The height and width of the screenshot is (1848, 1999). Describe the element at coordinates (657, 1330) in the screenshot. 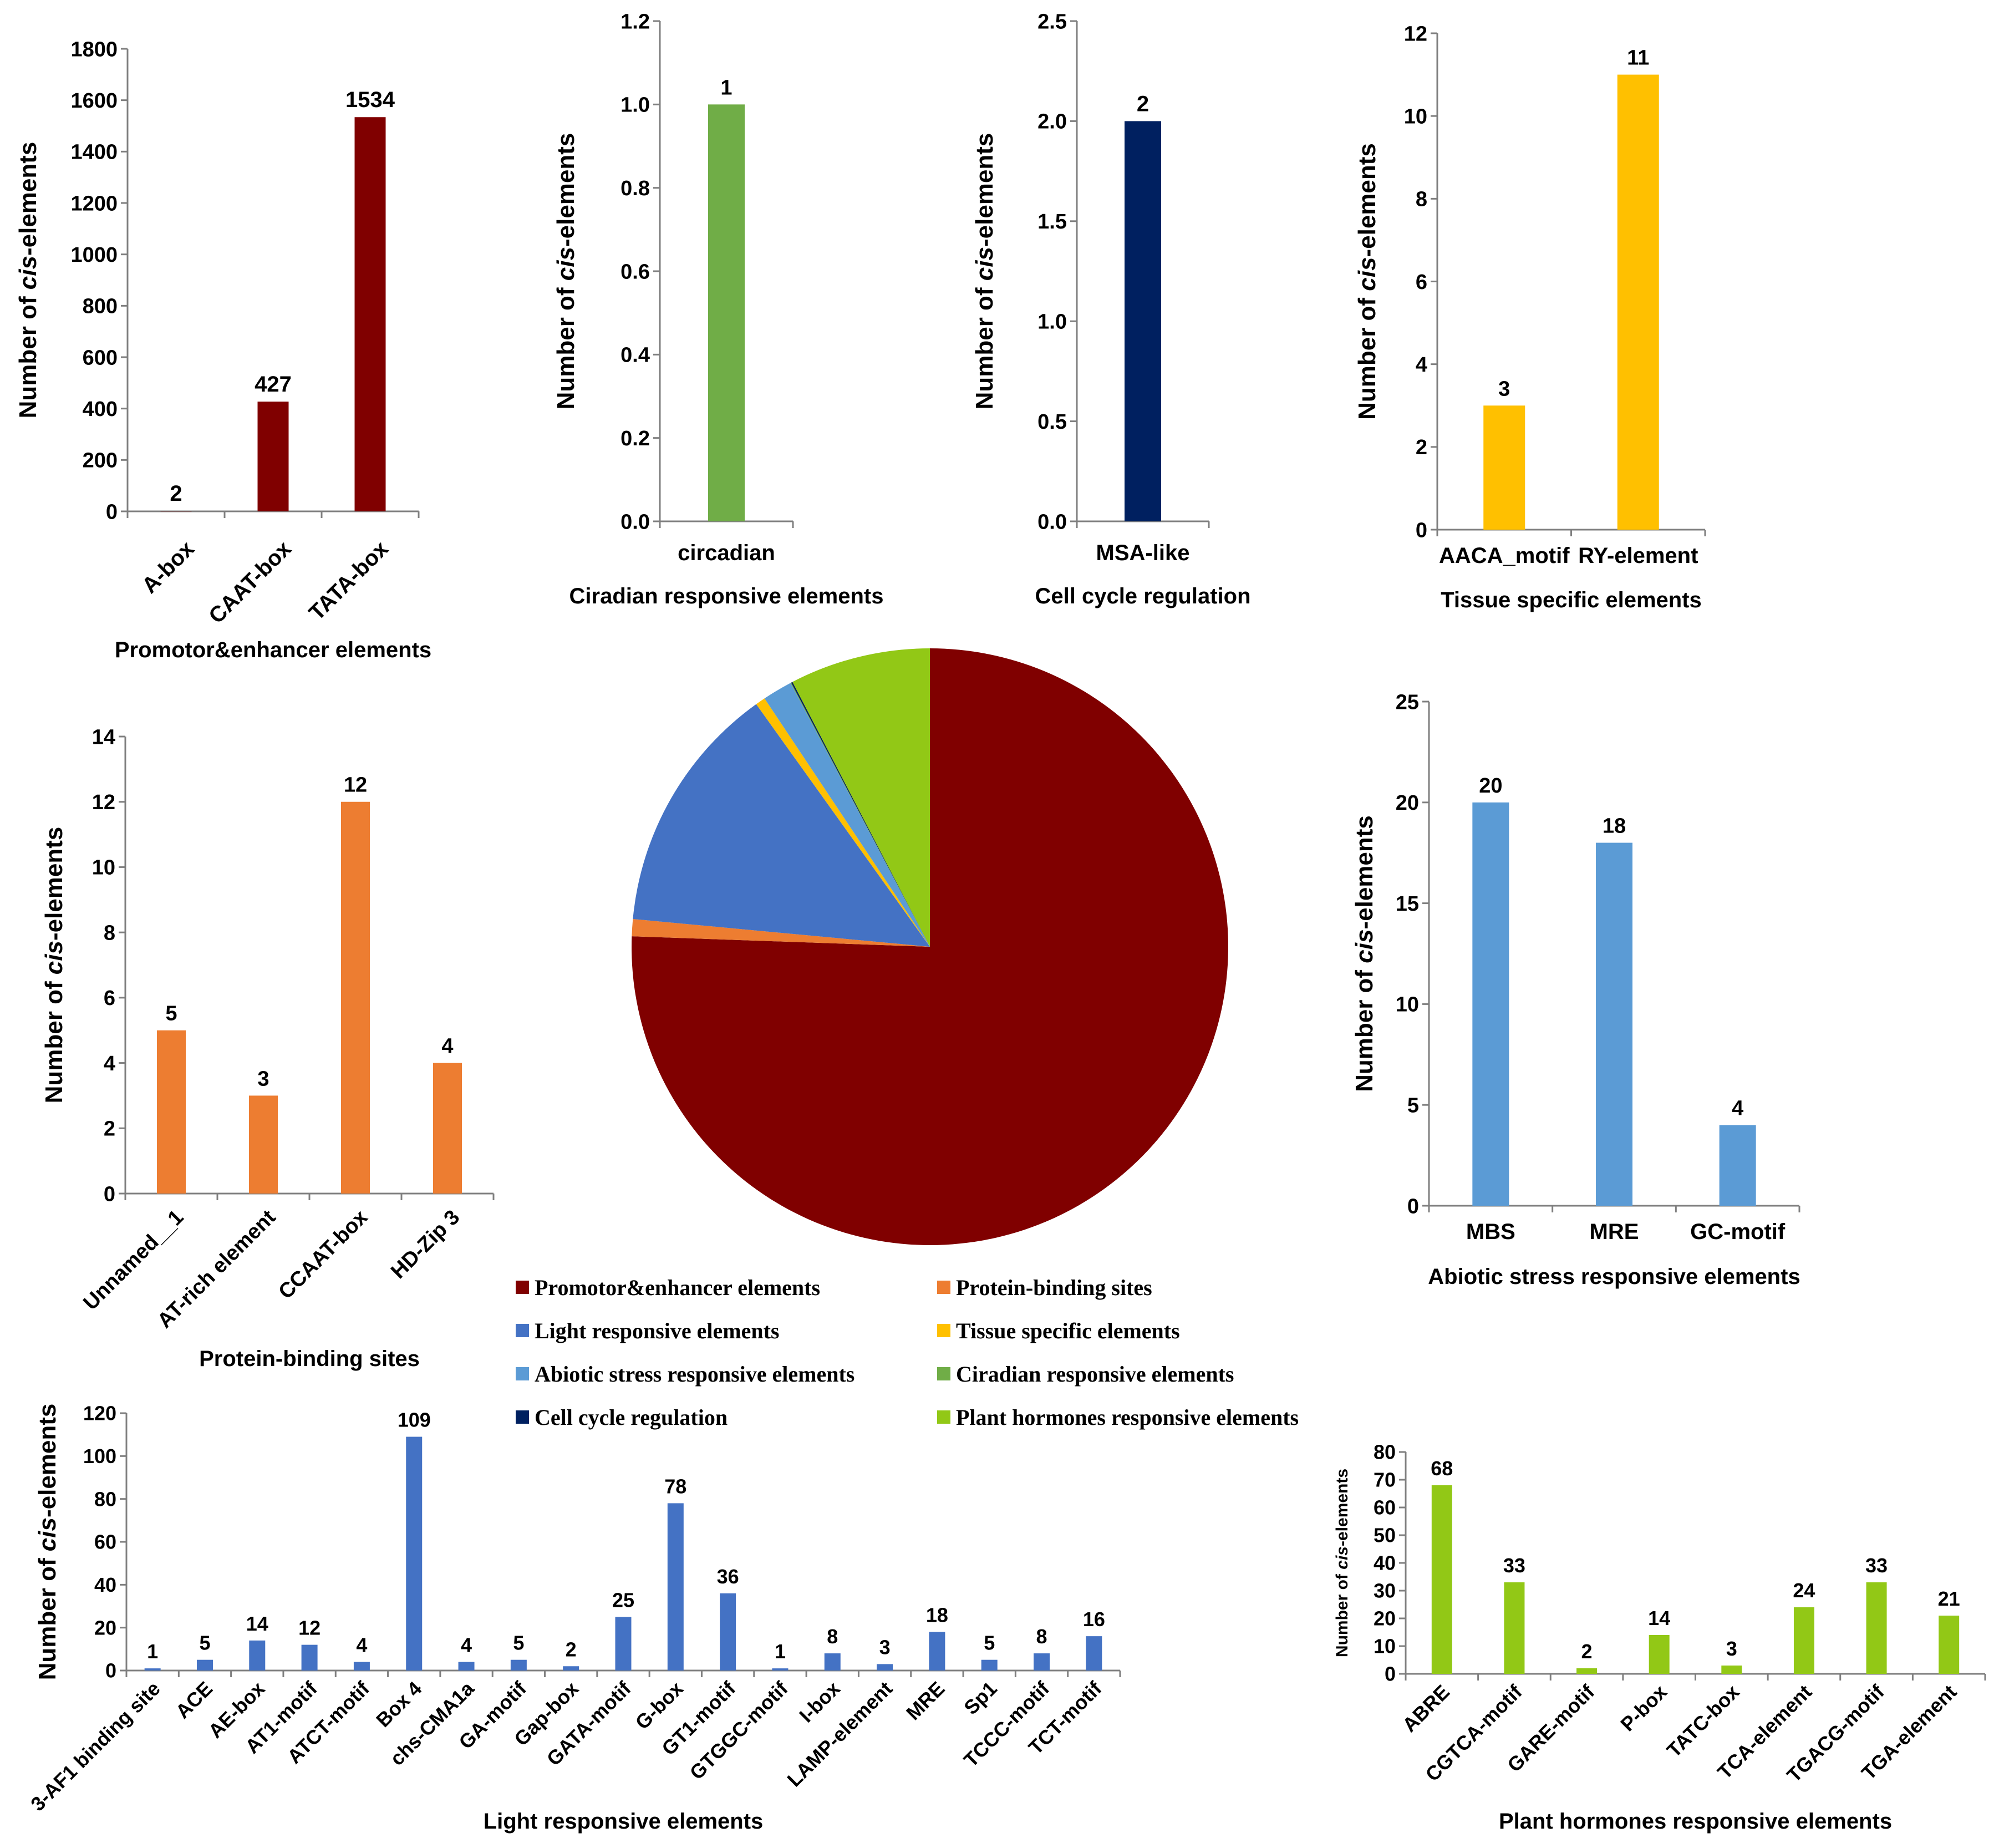

I see `legend-label: Light responsive elements` at that location.